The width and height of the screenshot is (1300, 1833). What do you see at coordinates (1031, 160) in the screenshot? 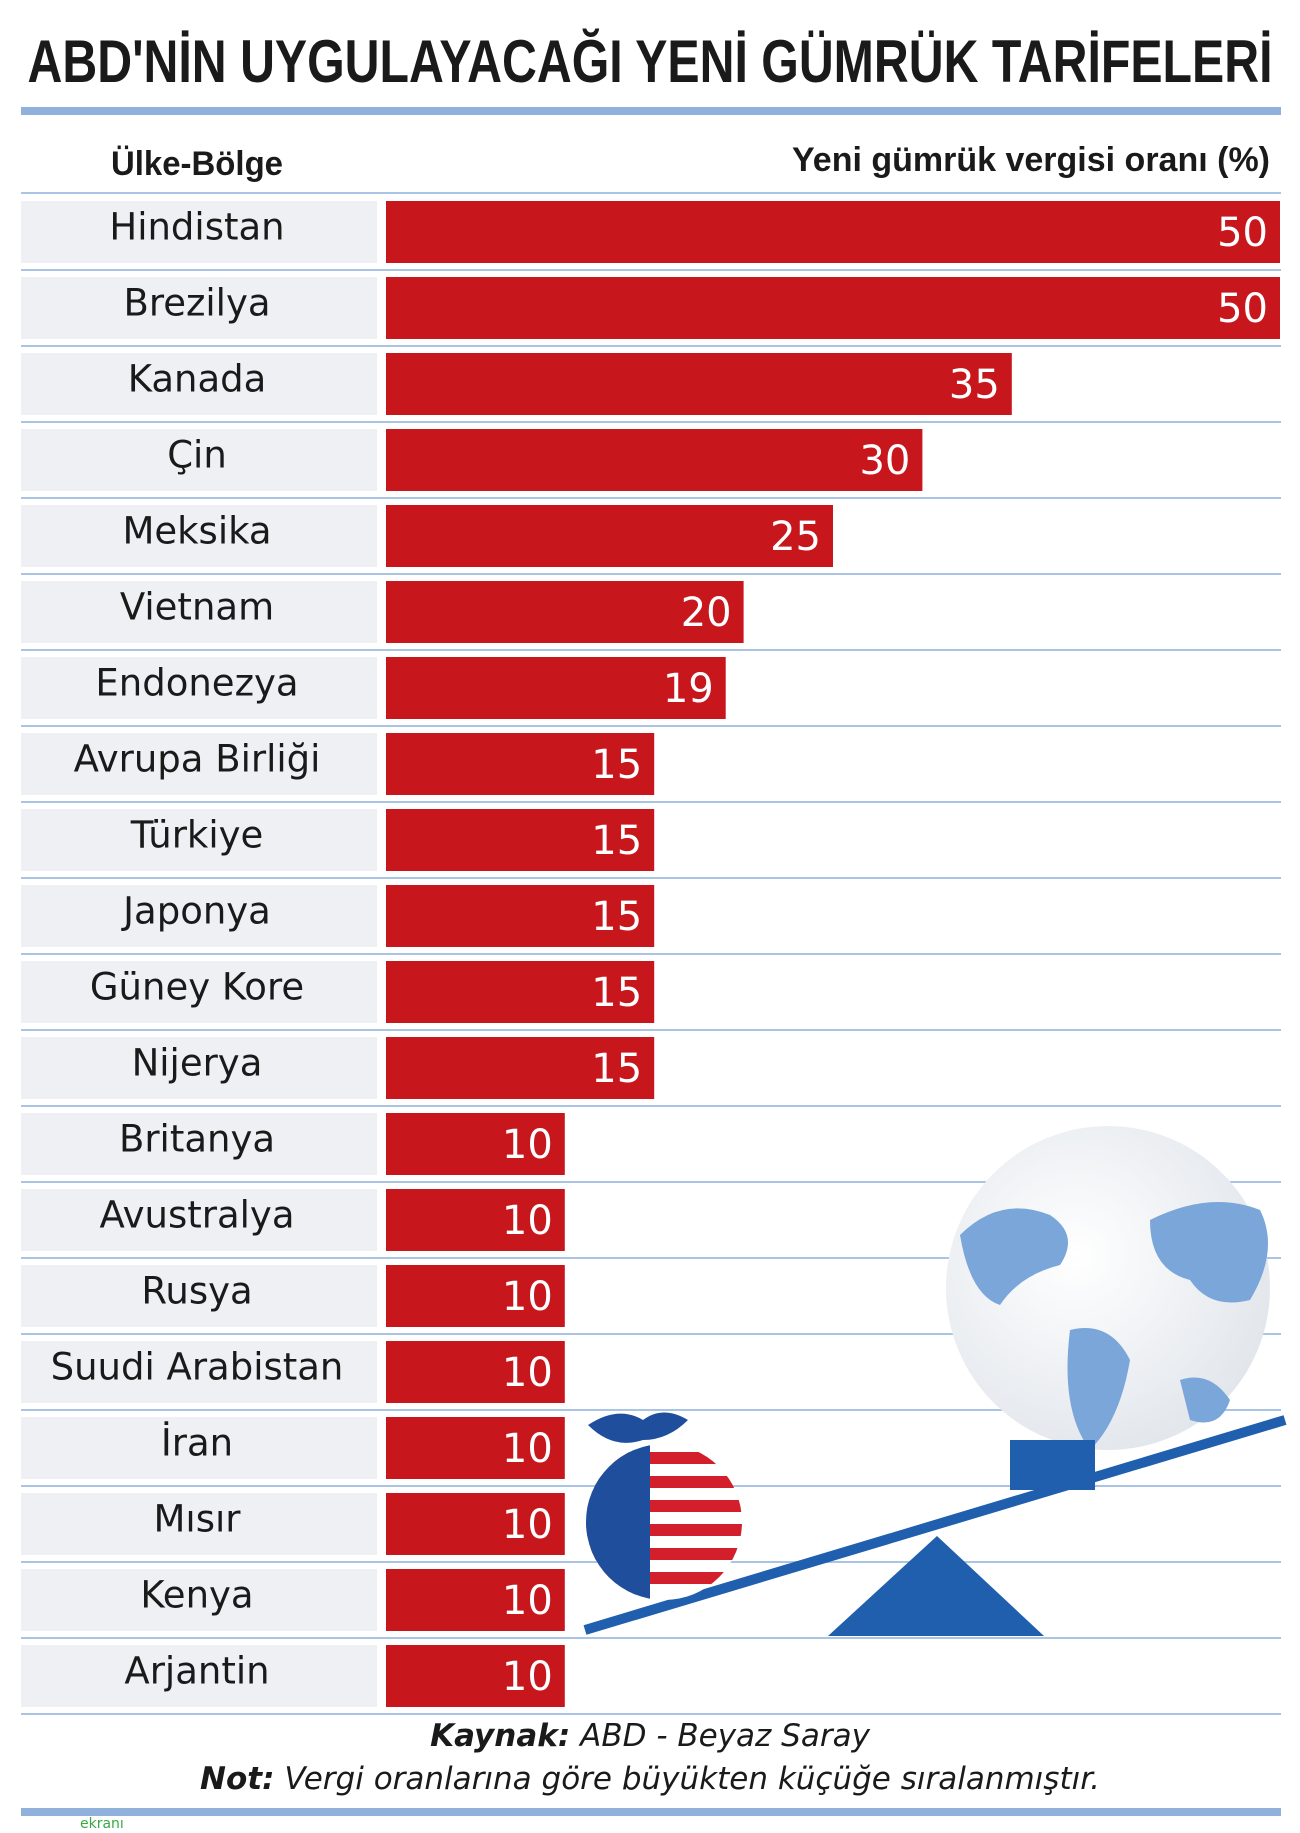
I see `value-header: Yeni gümrük vergisi oranı (%)` at bounding box center [1031, 160].